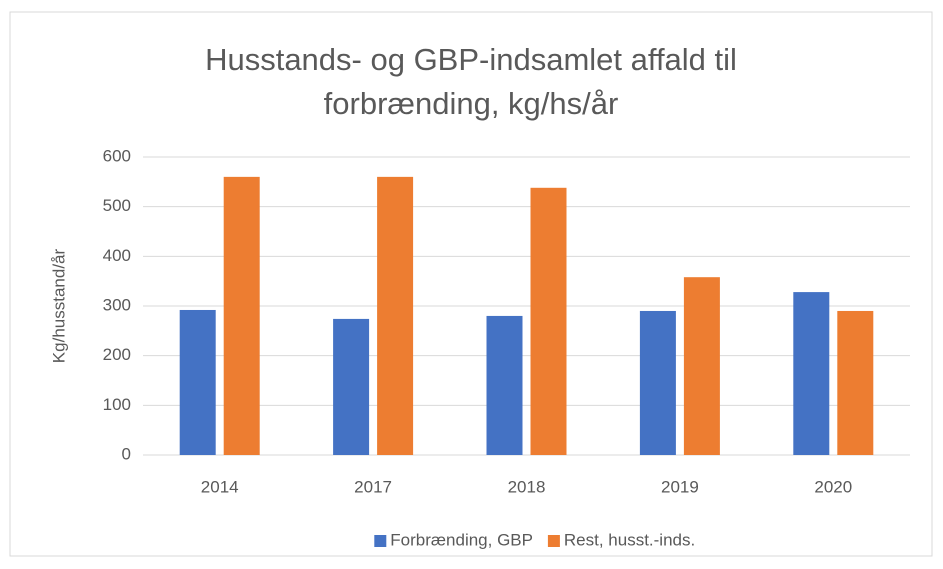  What do you see at coordinates (117, 404) in the screenshot?
I see `y-tick-label: 100` at bounding box center [117, 404].